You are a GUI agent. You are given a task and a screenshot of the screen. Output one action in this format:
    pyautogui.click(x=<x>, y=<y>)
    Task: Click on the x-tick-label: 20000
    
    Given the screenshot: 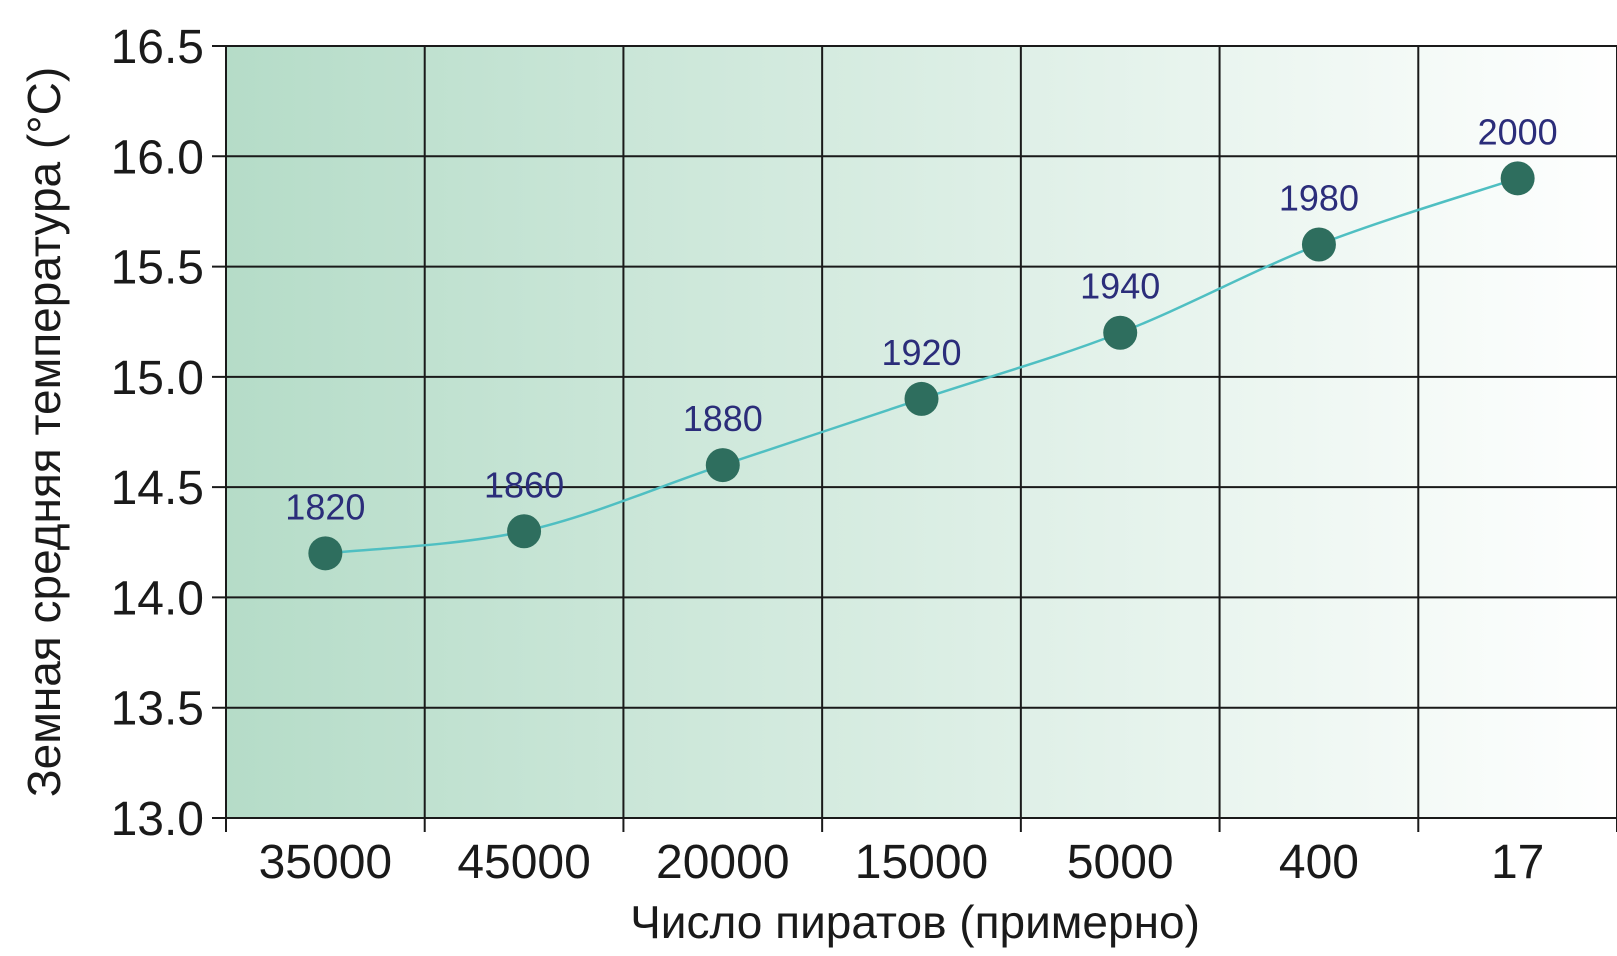 What is the action you would take?
    pyautogui.click(x=722, y=862)
    